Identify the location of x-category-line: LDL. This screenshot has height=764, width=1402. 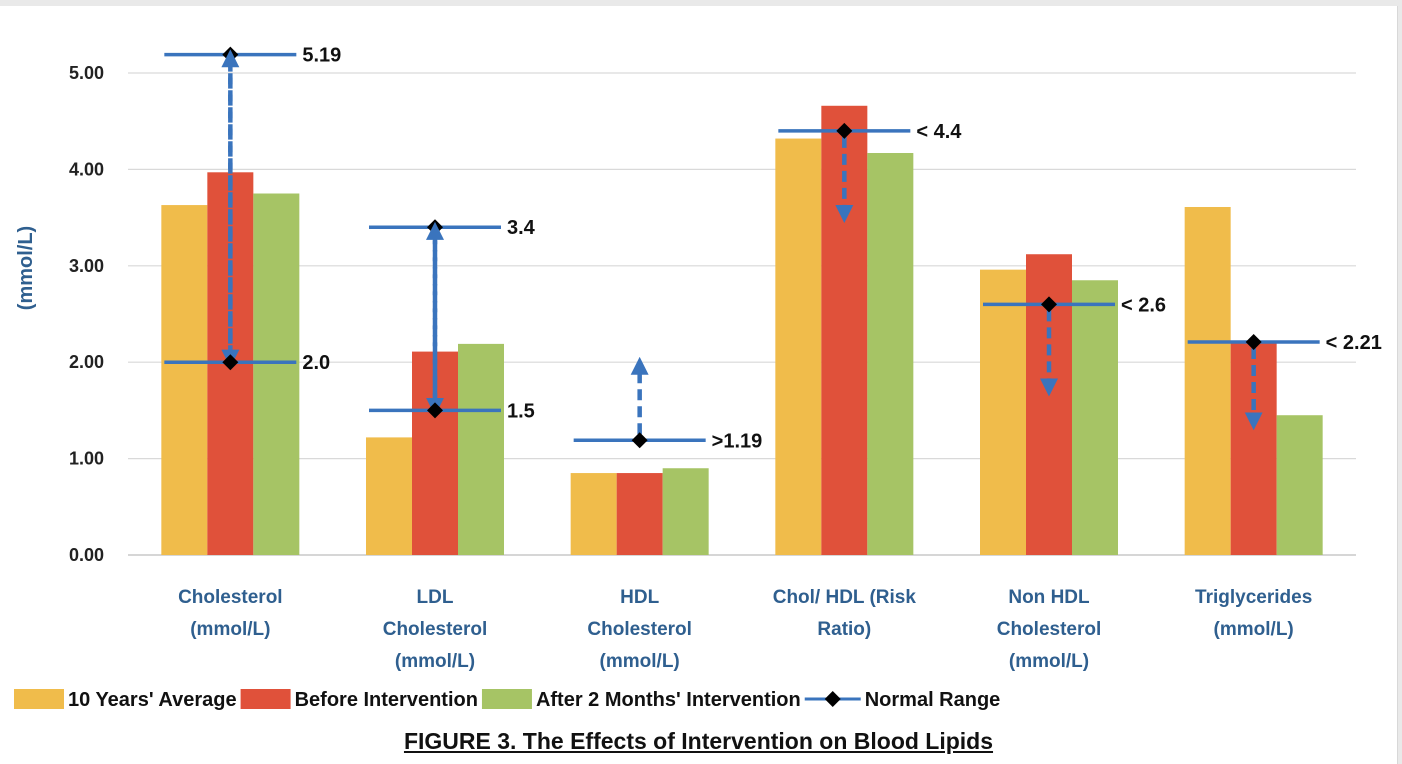
(435, 597).